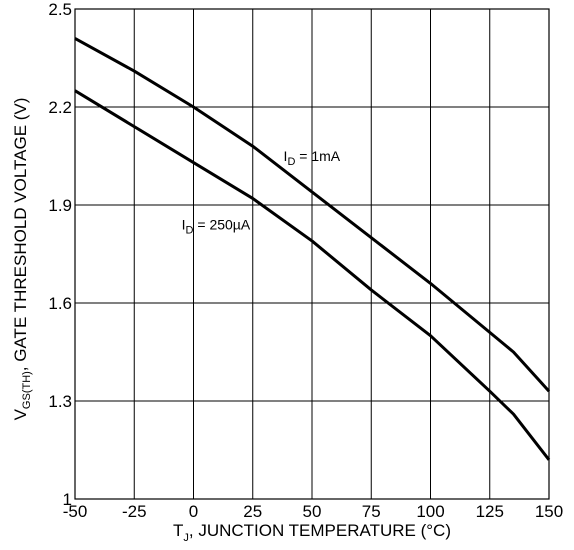 The height and width of the screenshot is (550, 574). Describe the element at coordinates (371, 511) in the screenshot. I see `x-tick-label: 75` at that location.